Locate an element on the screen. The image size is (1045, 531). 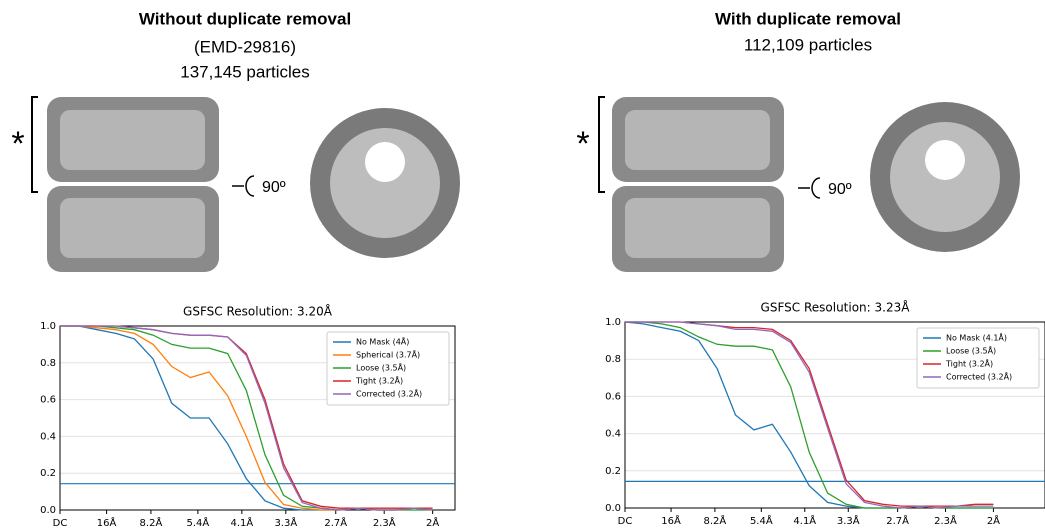
map-side-right: * 90º is located at coordinates (798, 184).